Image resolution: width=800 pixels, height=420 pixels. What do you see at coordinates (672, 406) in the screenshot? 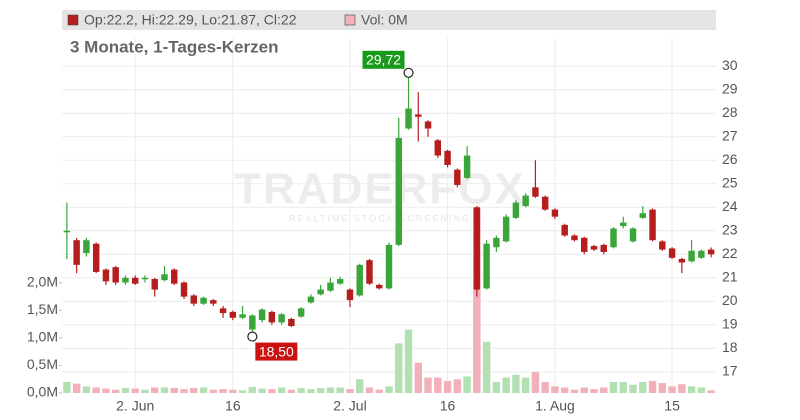
I see `x-tick-label: 15` at bounding box center [672, 406].